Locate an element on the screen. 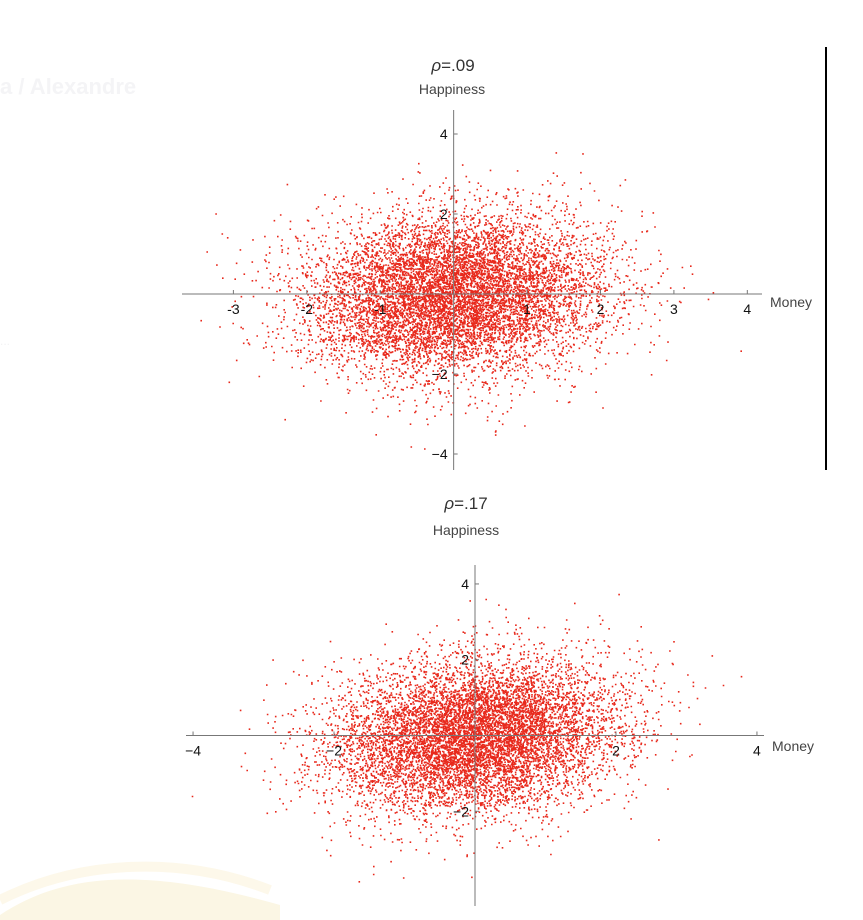  x-tick-label: -1 is located at coordinates (380, 309).